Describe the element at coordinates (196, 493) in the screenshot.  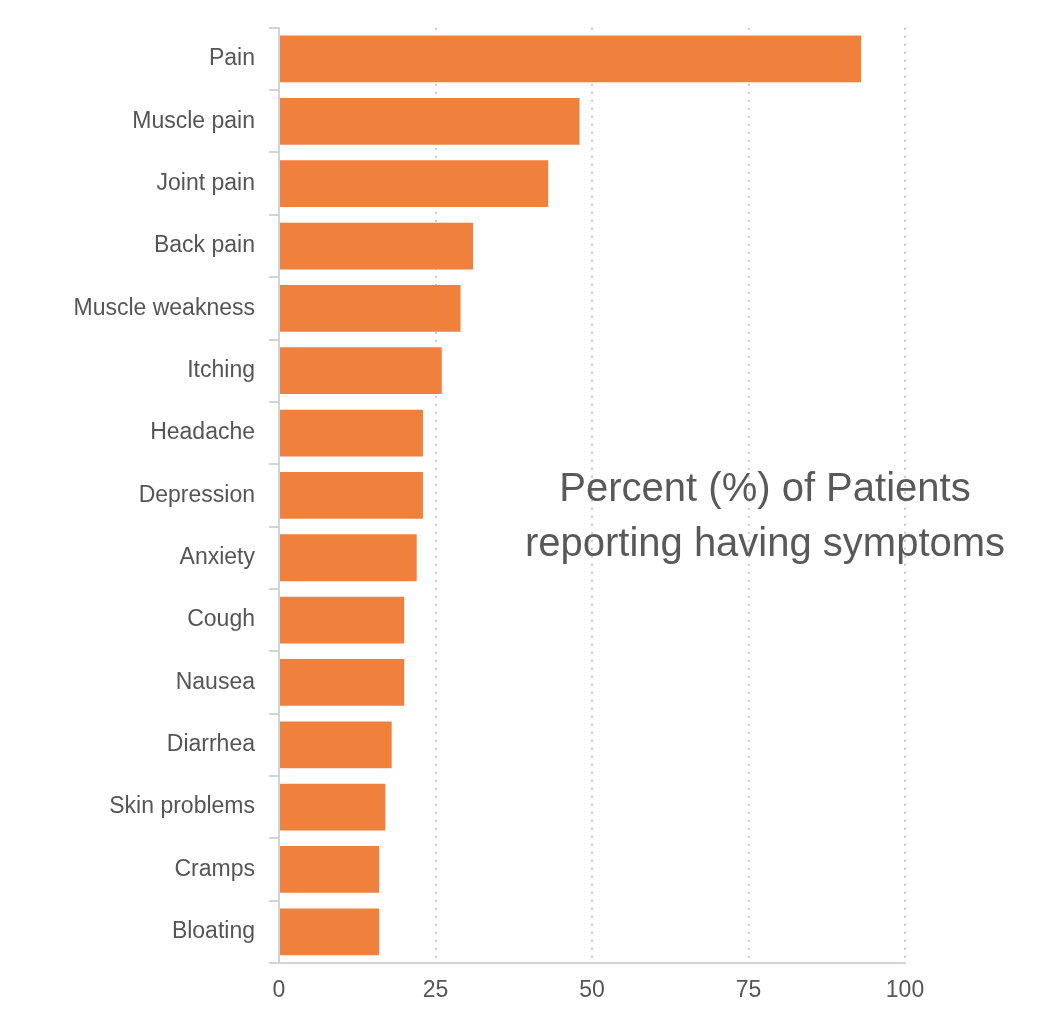
I see `y-tick-label: Depression` at that location.